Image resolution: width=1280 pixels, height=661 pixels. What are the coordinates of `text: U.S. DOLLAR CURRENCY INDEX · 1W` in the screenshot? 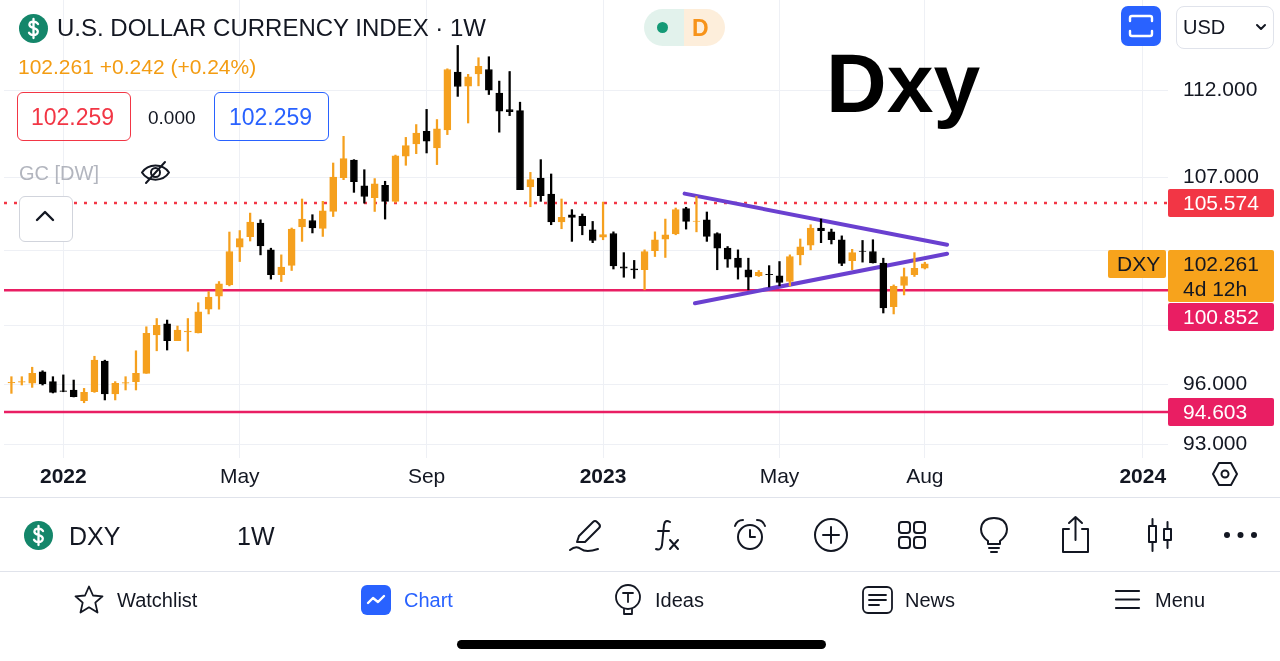 It's located at (271, 28).